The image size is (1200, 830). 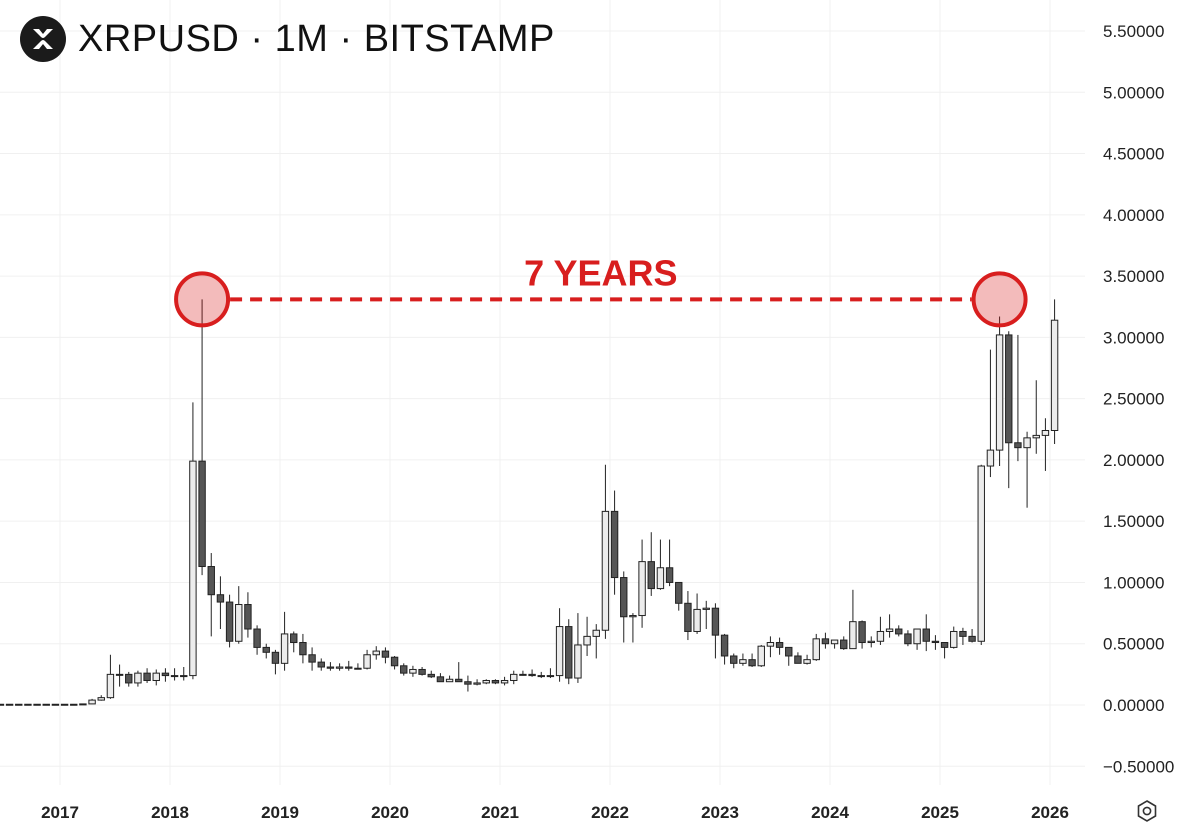 What do you see at coordinates (1147, 811) in the screenshot?
I see `settings-gear-icon` at bounding box center [1147, 811].